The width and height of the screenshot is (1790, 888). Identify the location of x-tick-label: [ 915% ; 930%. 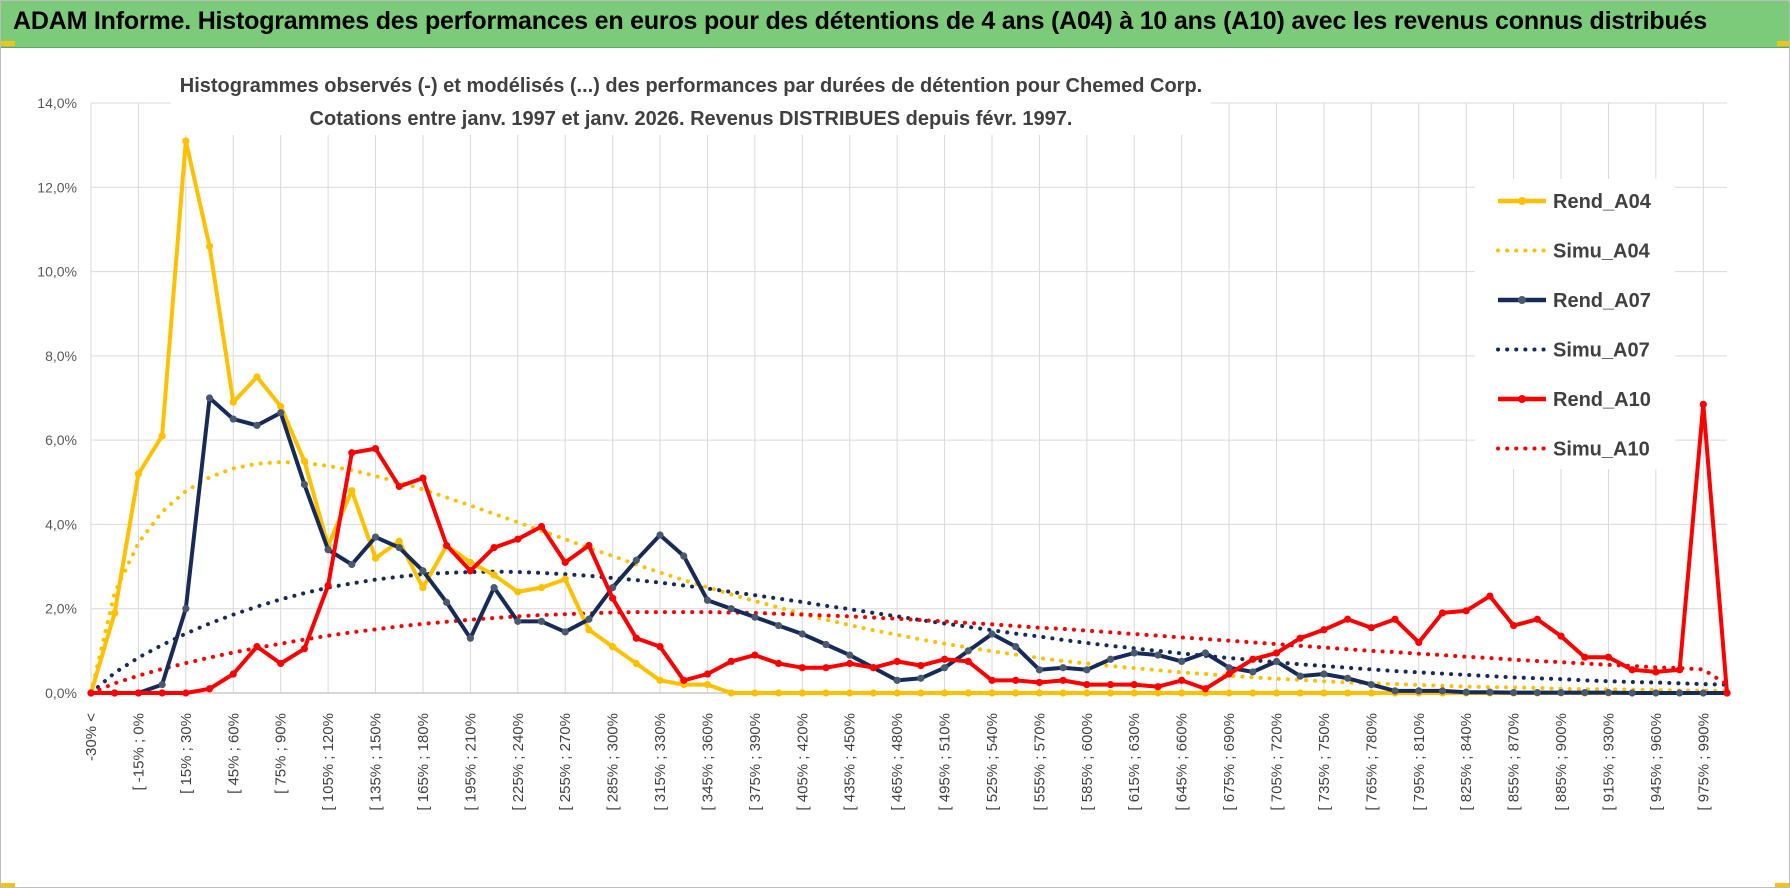
(1608, 762).